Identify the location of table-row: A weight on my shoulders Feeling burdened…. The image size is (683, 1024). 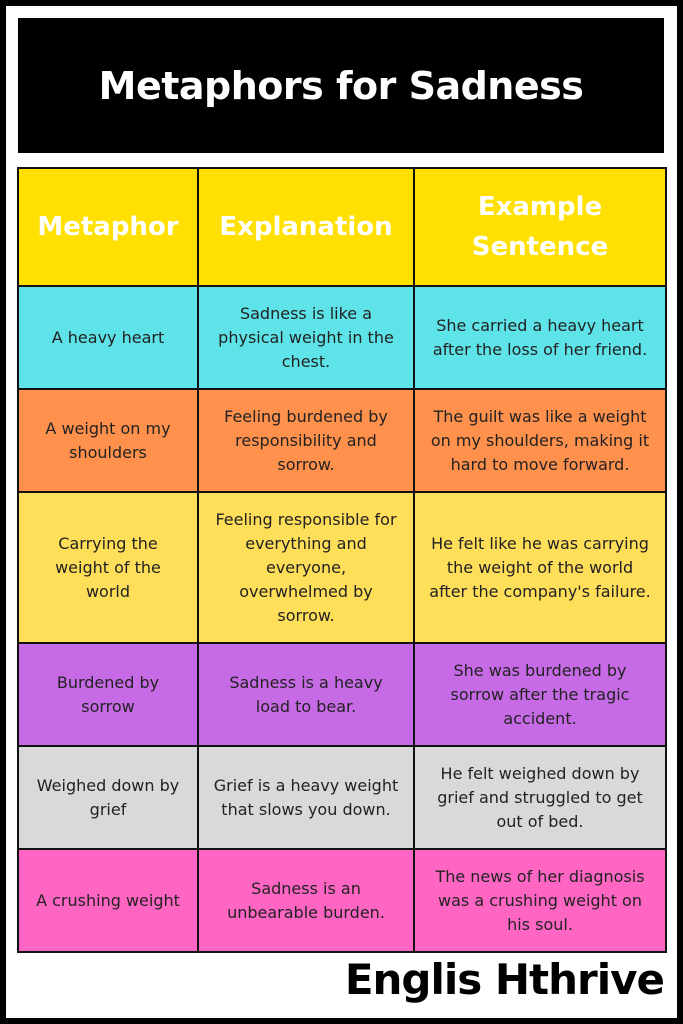
(342, 440).